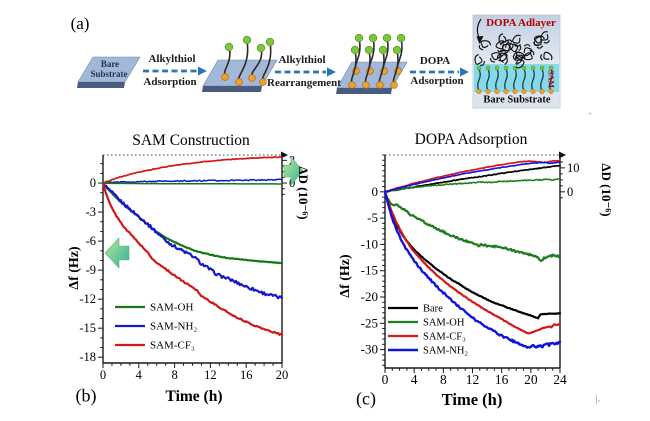 This screenshot has height=421, width=650. What do you see at coordinates (87, 357) in the screenshot?
I see `y-tick-label: -18` at bounding box center [87, 357].